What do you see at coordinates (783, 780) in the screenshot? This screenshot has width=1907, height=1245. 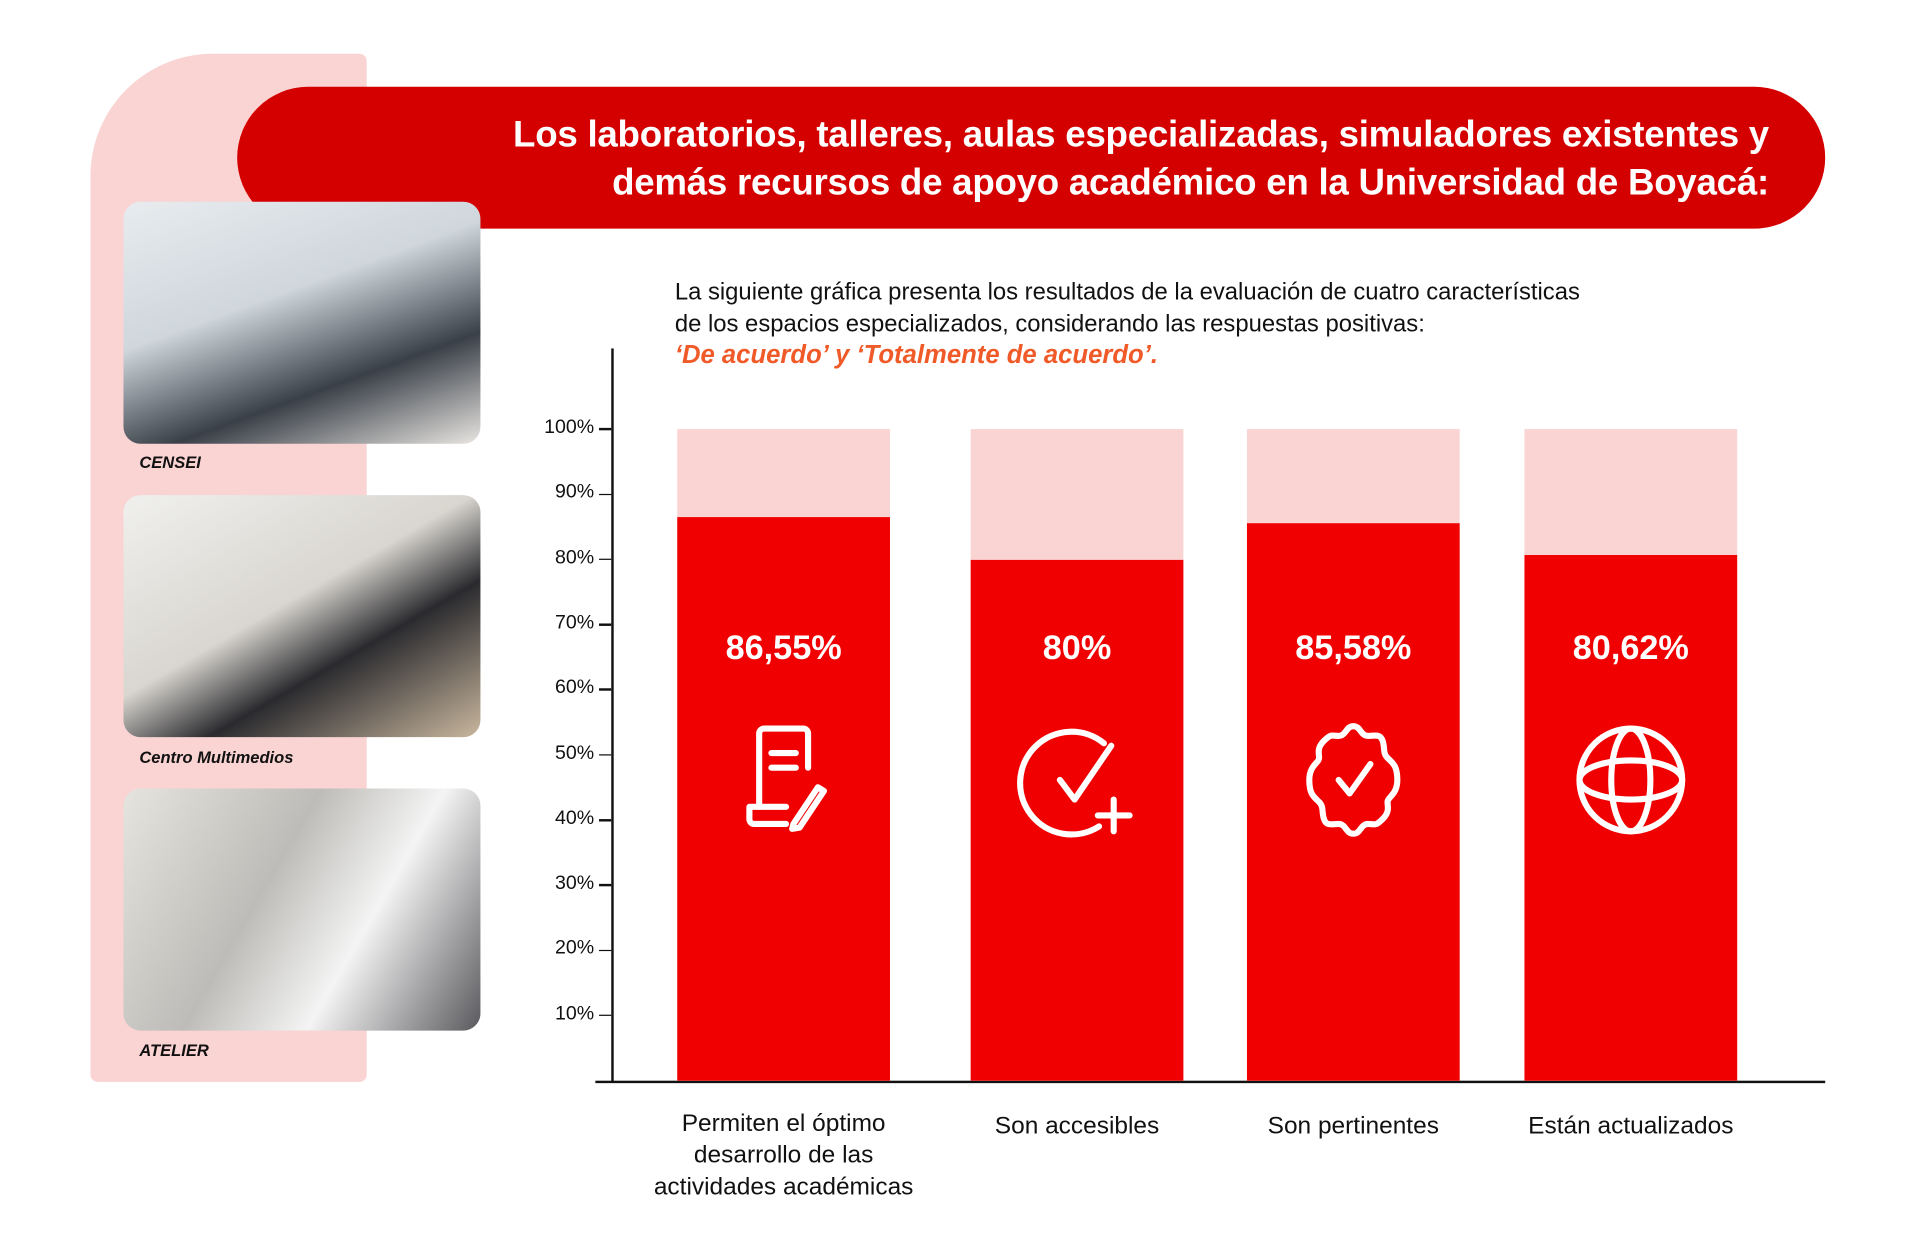 I see `document-edit-icon` at bounding box center [783, 780].